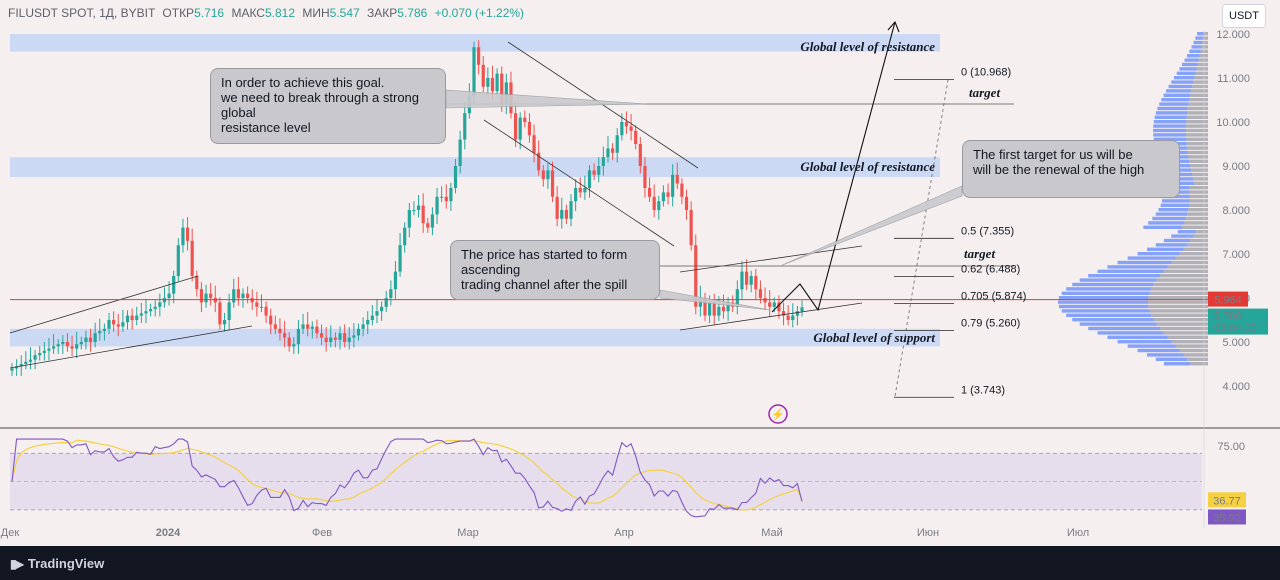  What do you see at coordinates (1235, 329) in the screenshot?
I see `countdown-text: 08:04:23` at bounding box center [1235, 329].